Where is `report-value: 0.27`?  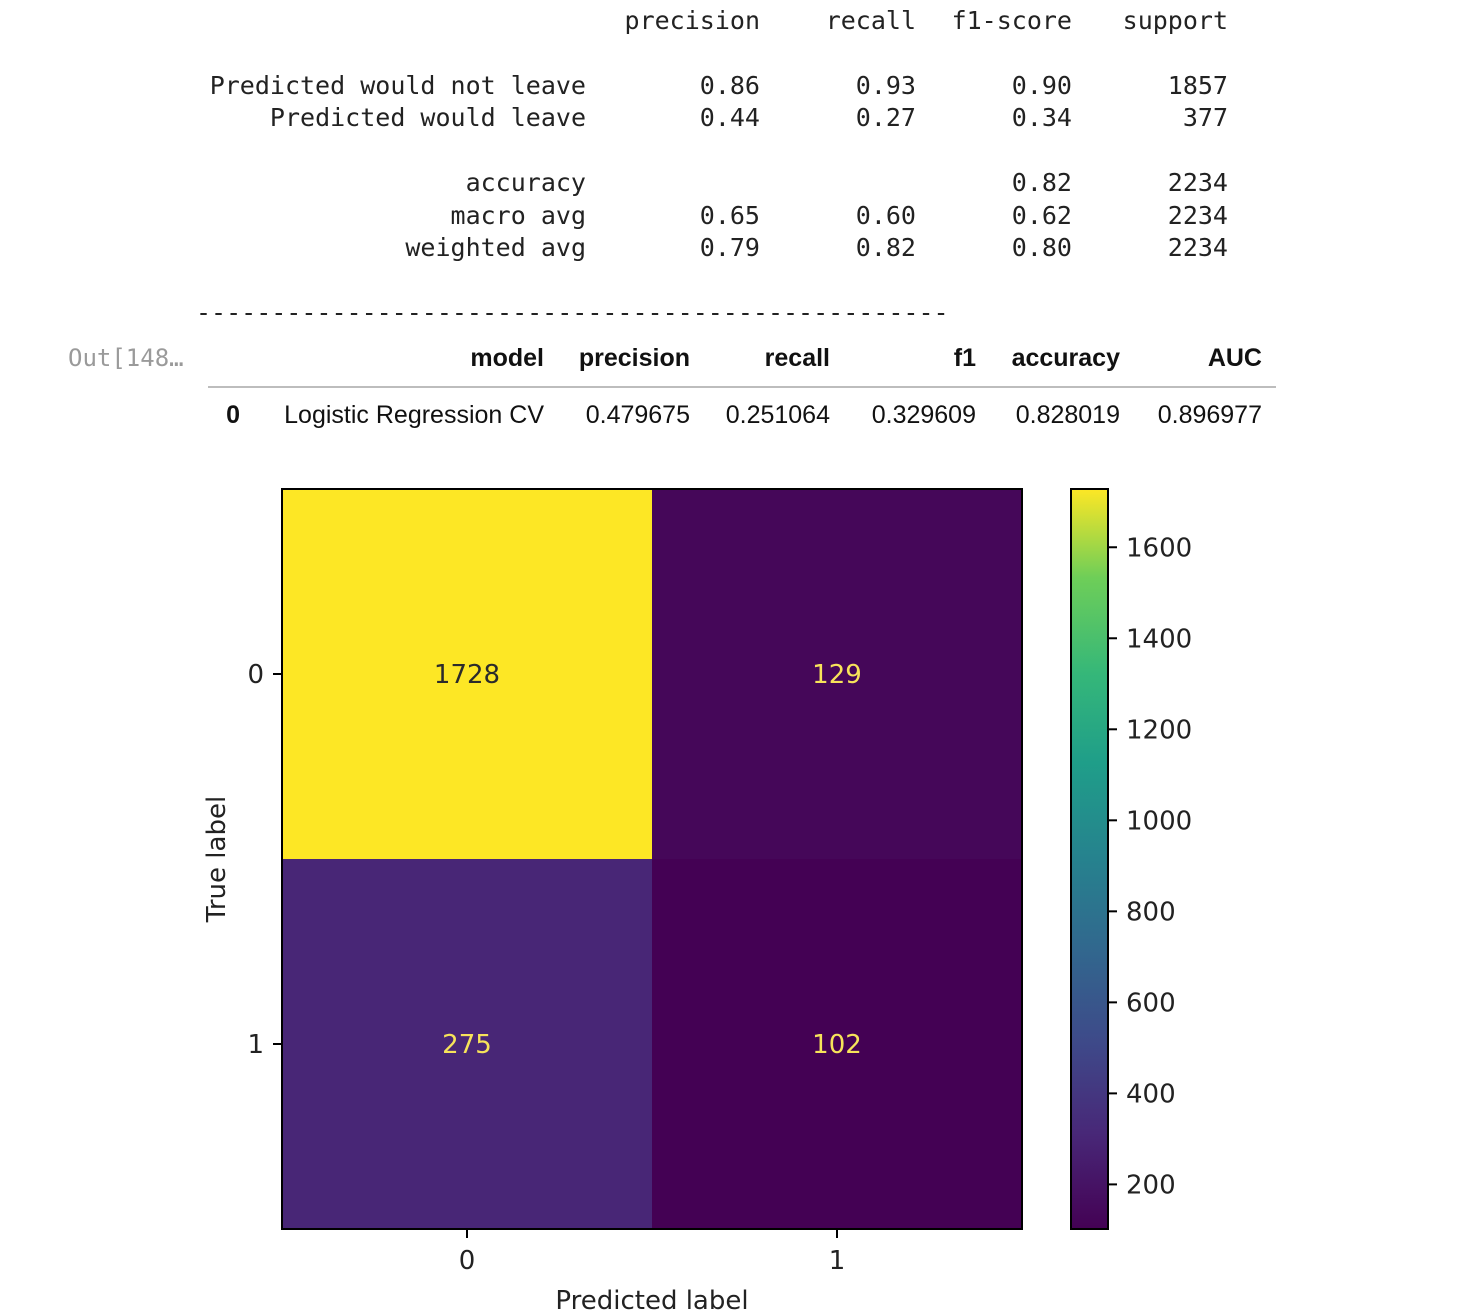
report-value: 0.27 is located at coordinates (885, 117).